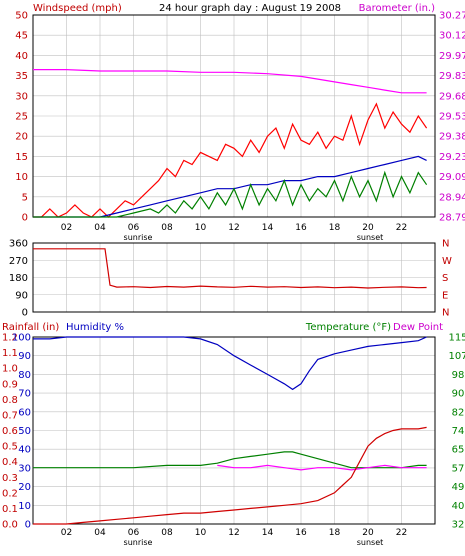 The height and width of the screenshot is (556, 465). What do you see at coordinates (134, 533) in the screenshot?
I see `rain-xtick-06: 06` at bounding box center [134, 533].